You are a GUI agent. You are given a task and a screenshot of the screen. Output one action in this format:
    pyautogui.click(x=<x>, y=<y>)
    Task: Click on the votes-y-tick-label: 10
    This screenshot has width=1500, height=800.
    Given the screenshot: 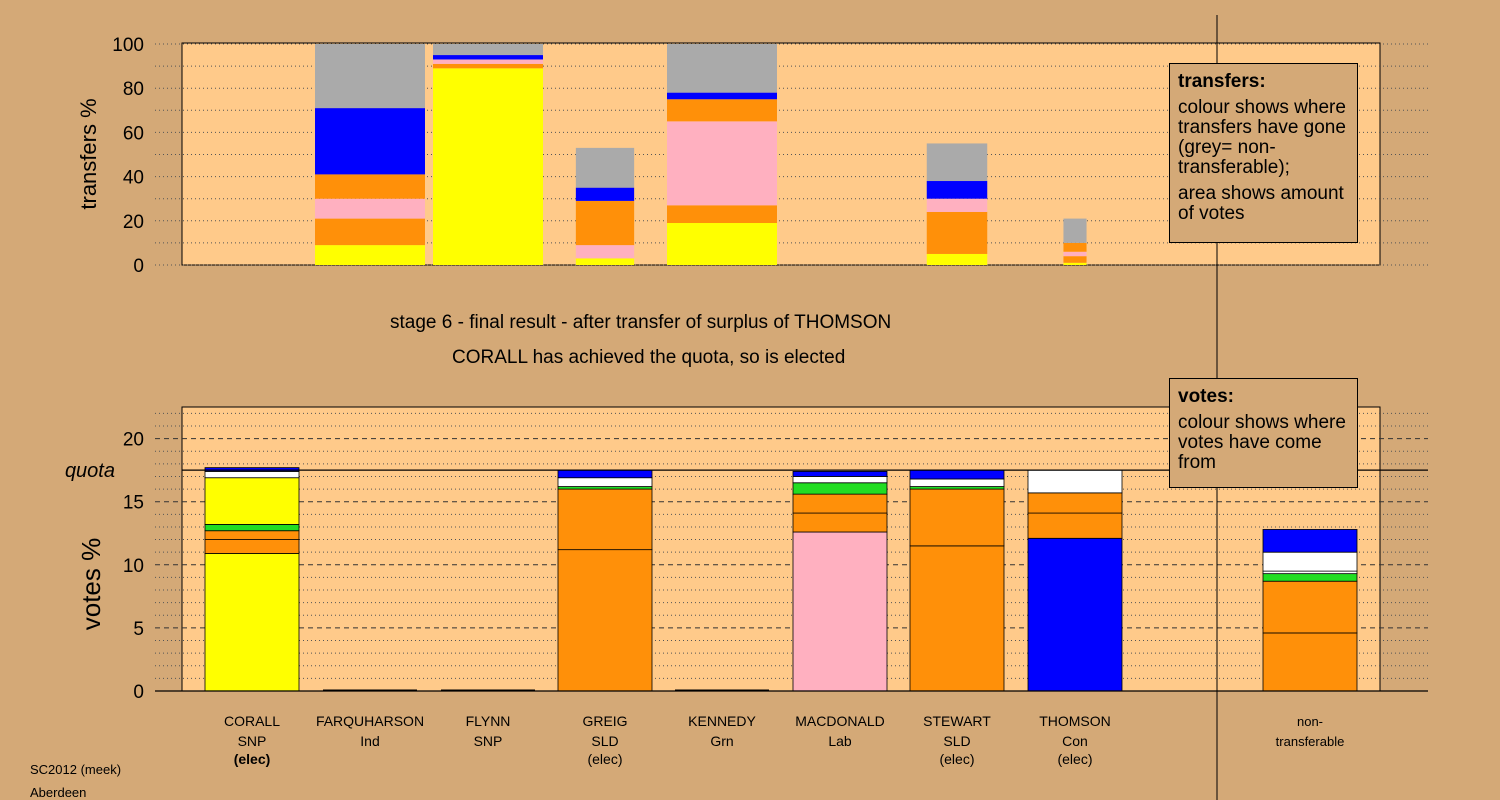 What is the action you would take?
    pyautogui.click(x=133, y=566)
    